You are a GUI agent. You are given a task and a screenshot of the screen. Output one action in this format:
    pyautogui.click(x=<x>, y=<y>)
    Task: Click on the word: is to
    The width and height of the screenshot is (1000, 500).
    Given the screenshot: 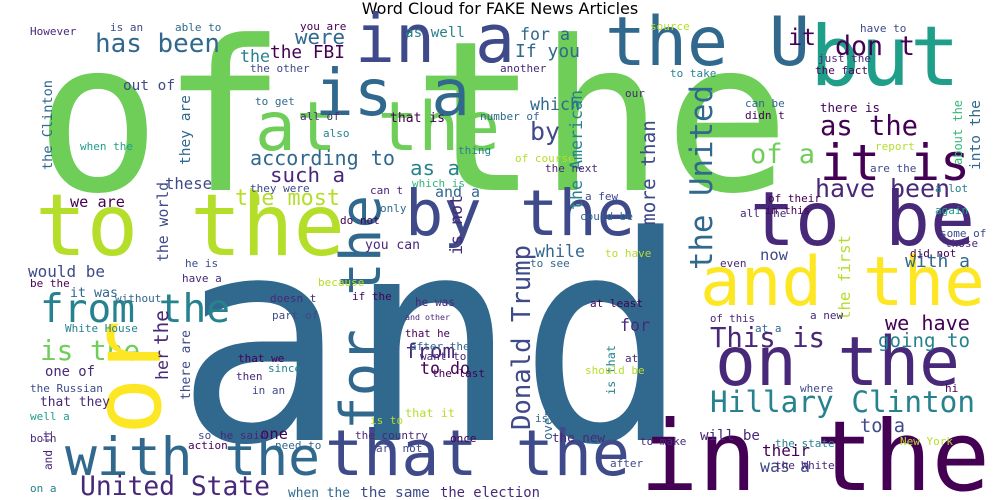 What is the action you would take?
    pyautogui.click(x=386, y=420)
    